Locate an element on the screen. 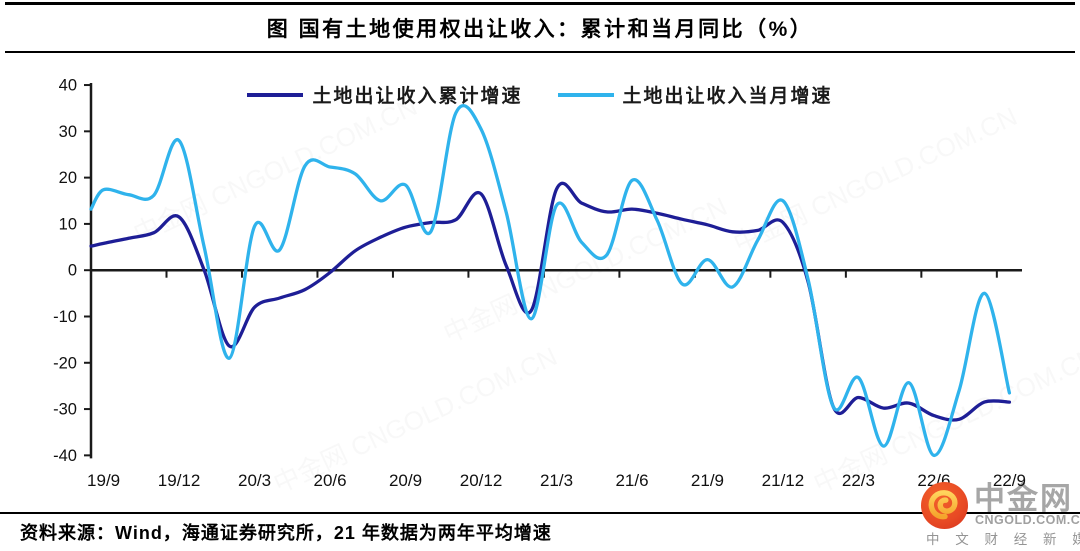 Image resolution: width=1080 pixels, height=551 pixels. x-tick-label: 21/12 is located at coordinates (783, 480).